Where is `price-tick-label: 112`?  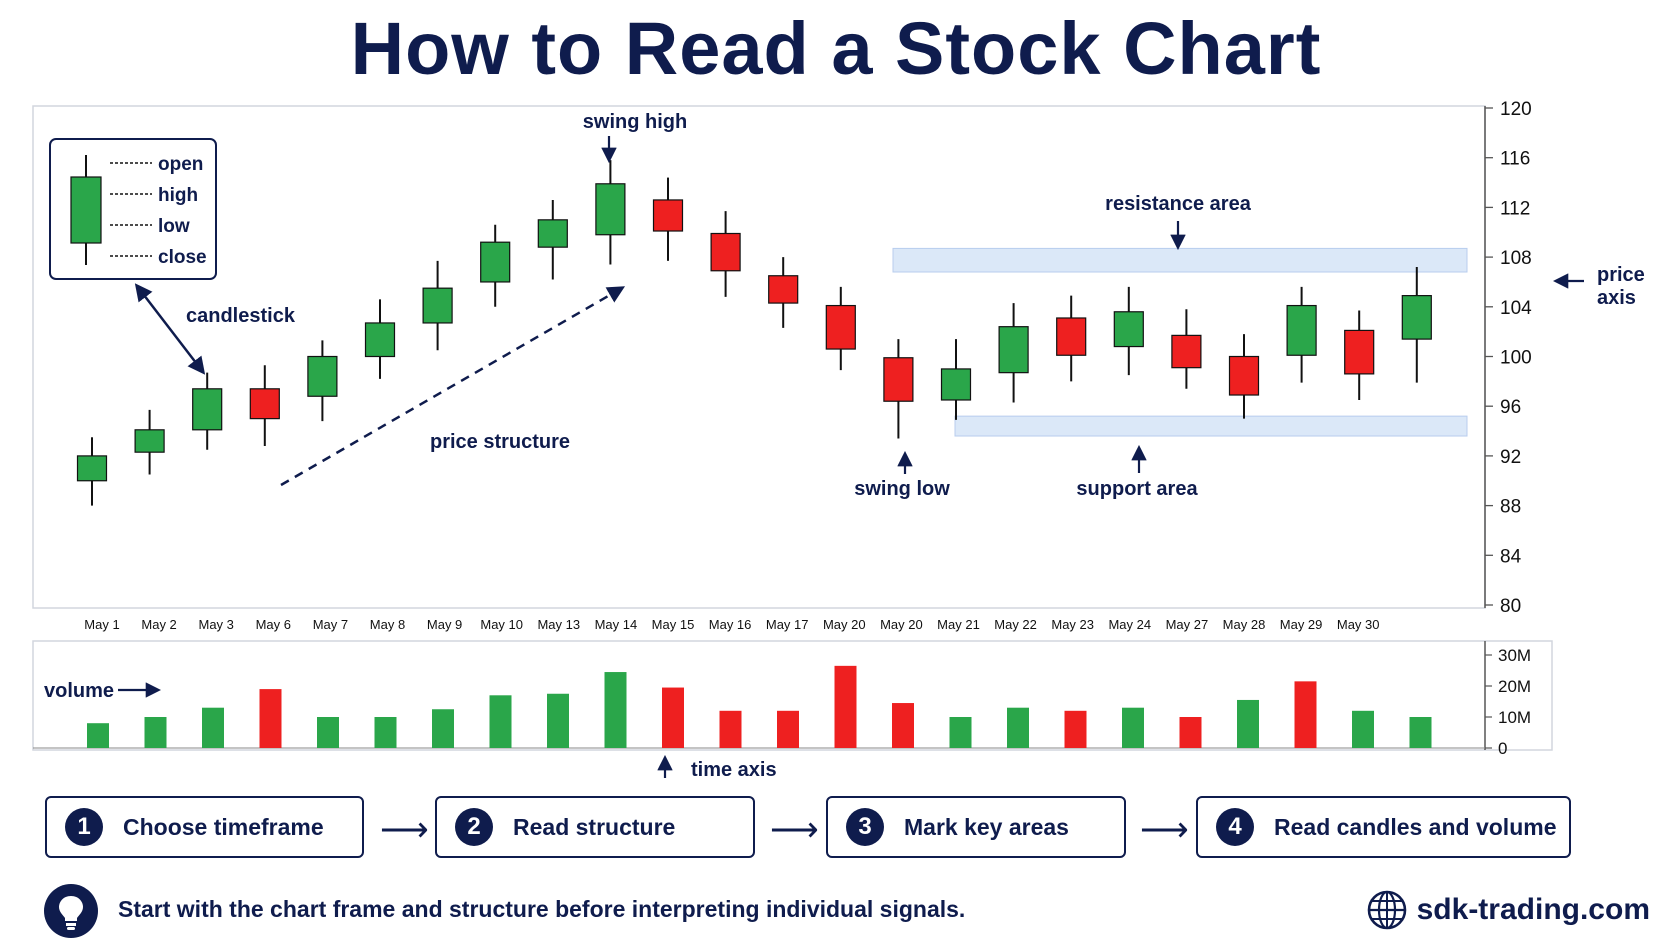 price-tick-label: 112 is located at coordinates (1515, 208).